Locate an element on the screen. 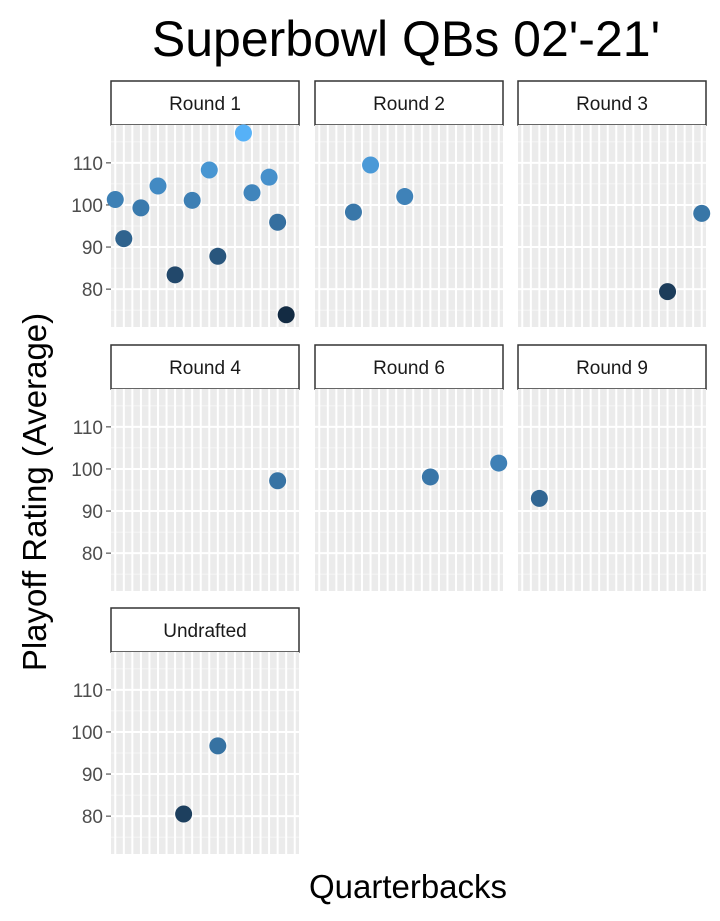  strip-label: Round 6 is located at coordinates (409, 368).